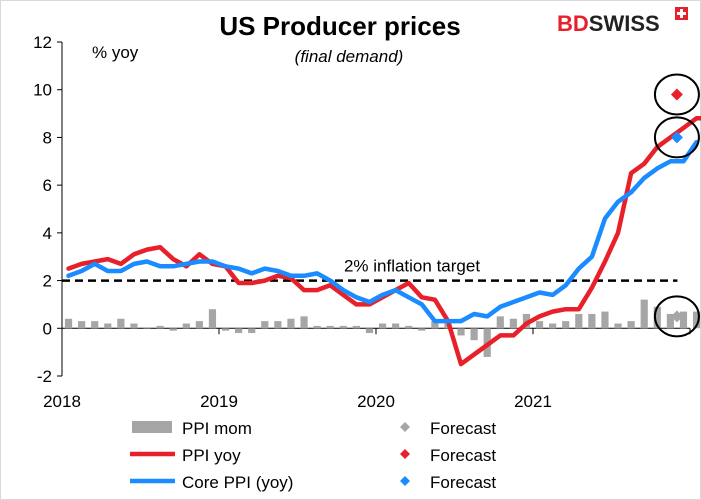 This screenshot has height=500, width=701. Describe the element at coordinates (47, 328) in the screenshot. I see `y-tick-label: 0` at that location.